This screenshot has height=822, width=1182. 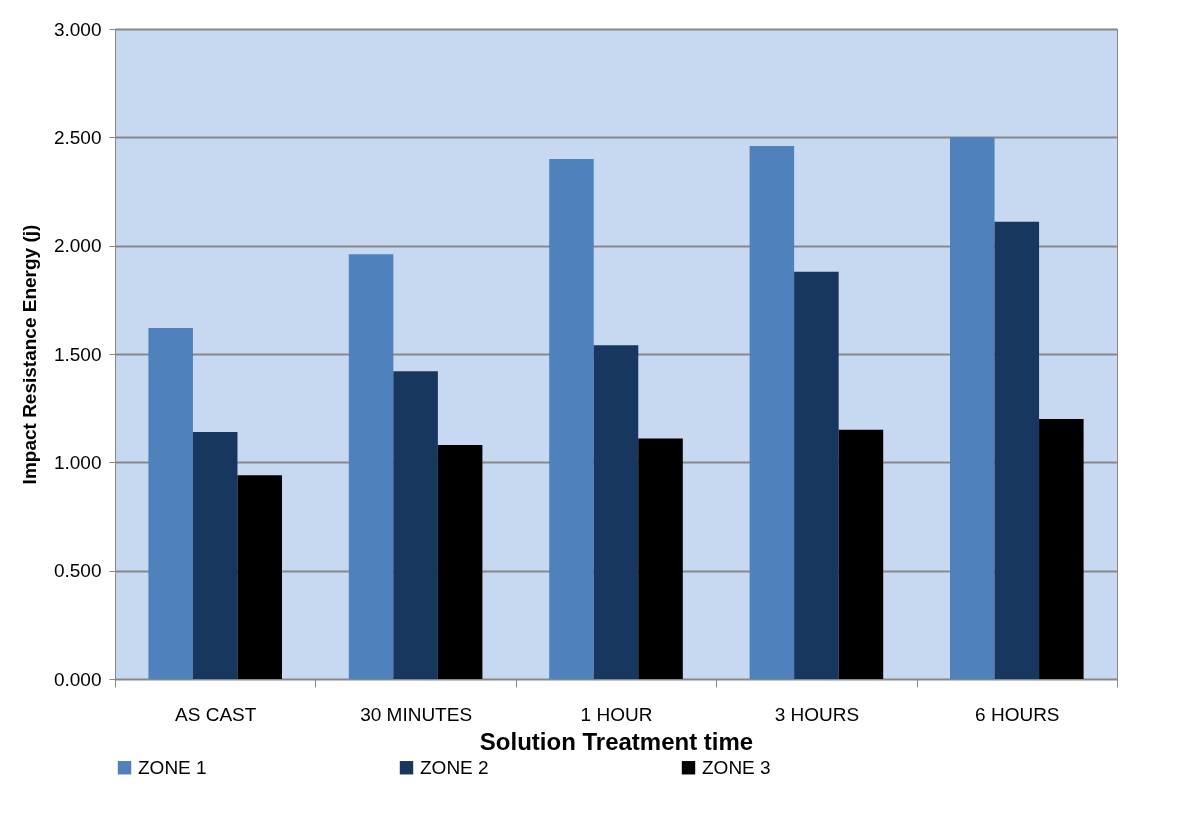 I want to click on y-tick-label: 1.500, so click(x=77, y=354).